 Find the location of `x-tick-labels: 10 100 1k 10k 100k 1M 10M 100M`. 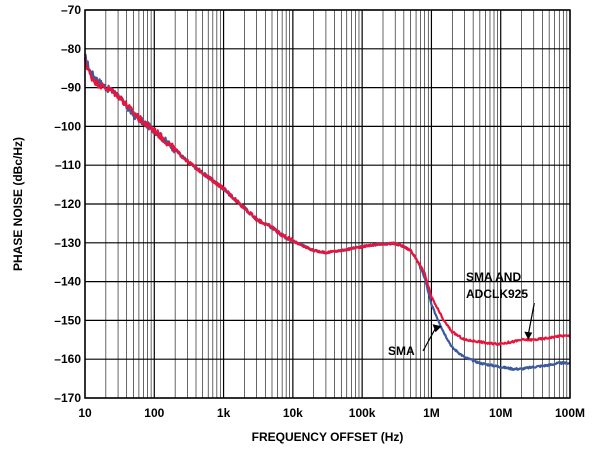

x-tick-labels: 10 100 1k 10k 100k 1M 10M 100M is located at coordinates (331, 413).